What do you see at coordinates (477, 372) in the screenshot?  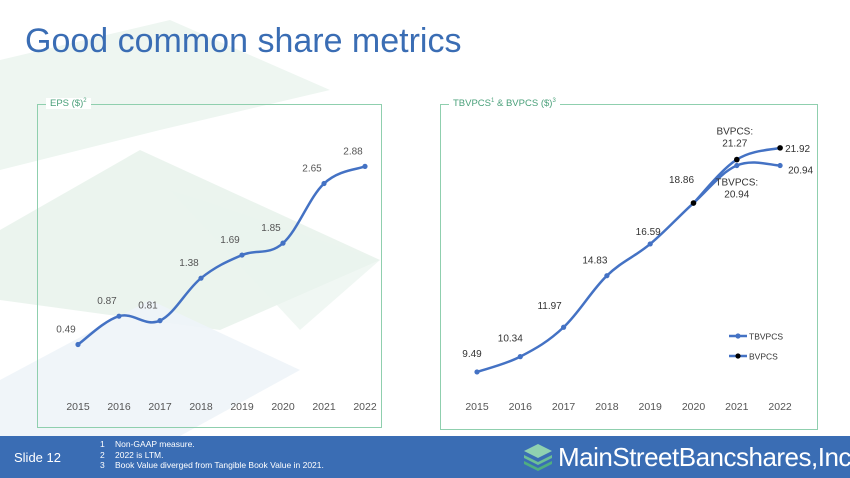 I see `tbvpcs-point-2015` at bounding box center [477, 372].